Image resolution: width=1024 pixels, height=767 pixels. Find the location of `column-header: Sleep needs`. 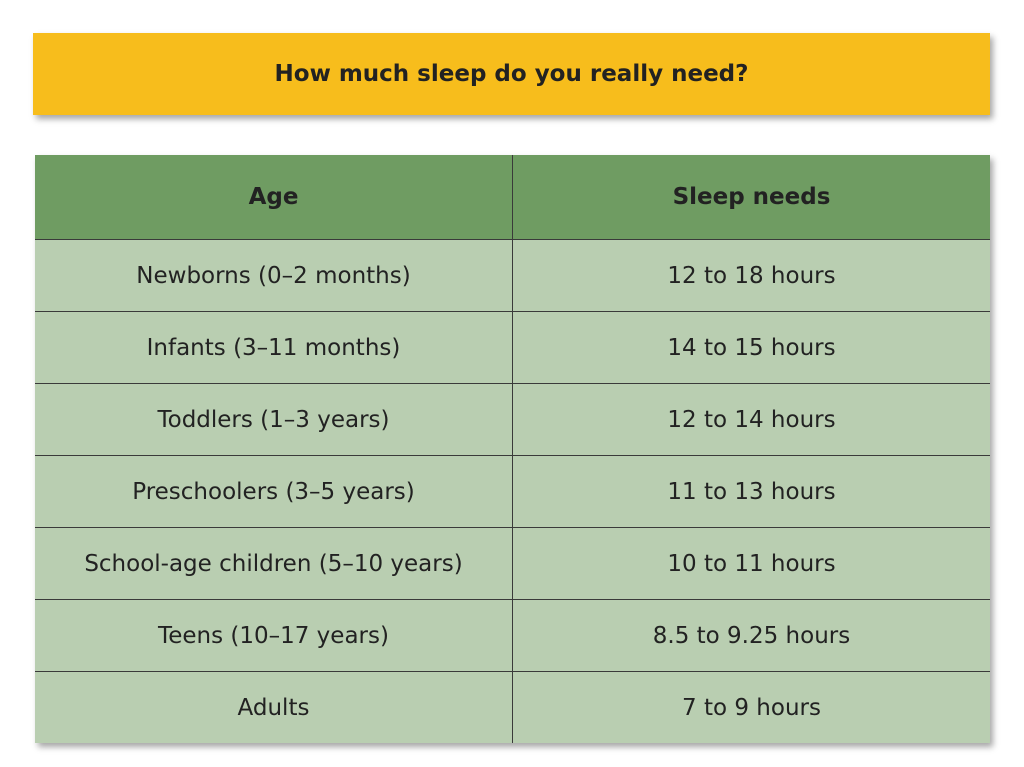

column-header: Sleep needs is located at coordinates (751, 197).